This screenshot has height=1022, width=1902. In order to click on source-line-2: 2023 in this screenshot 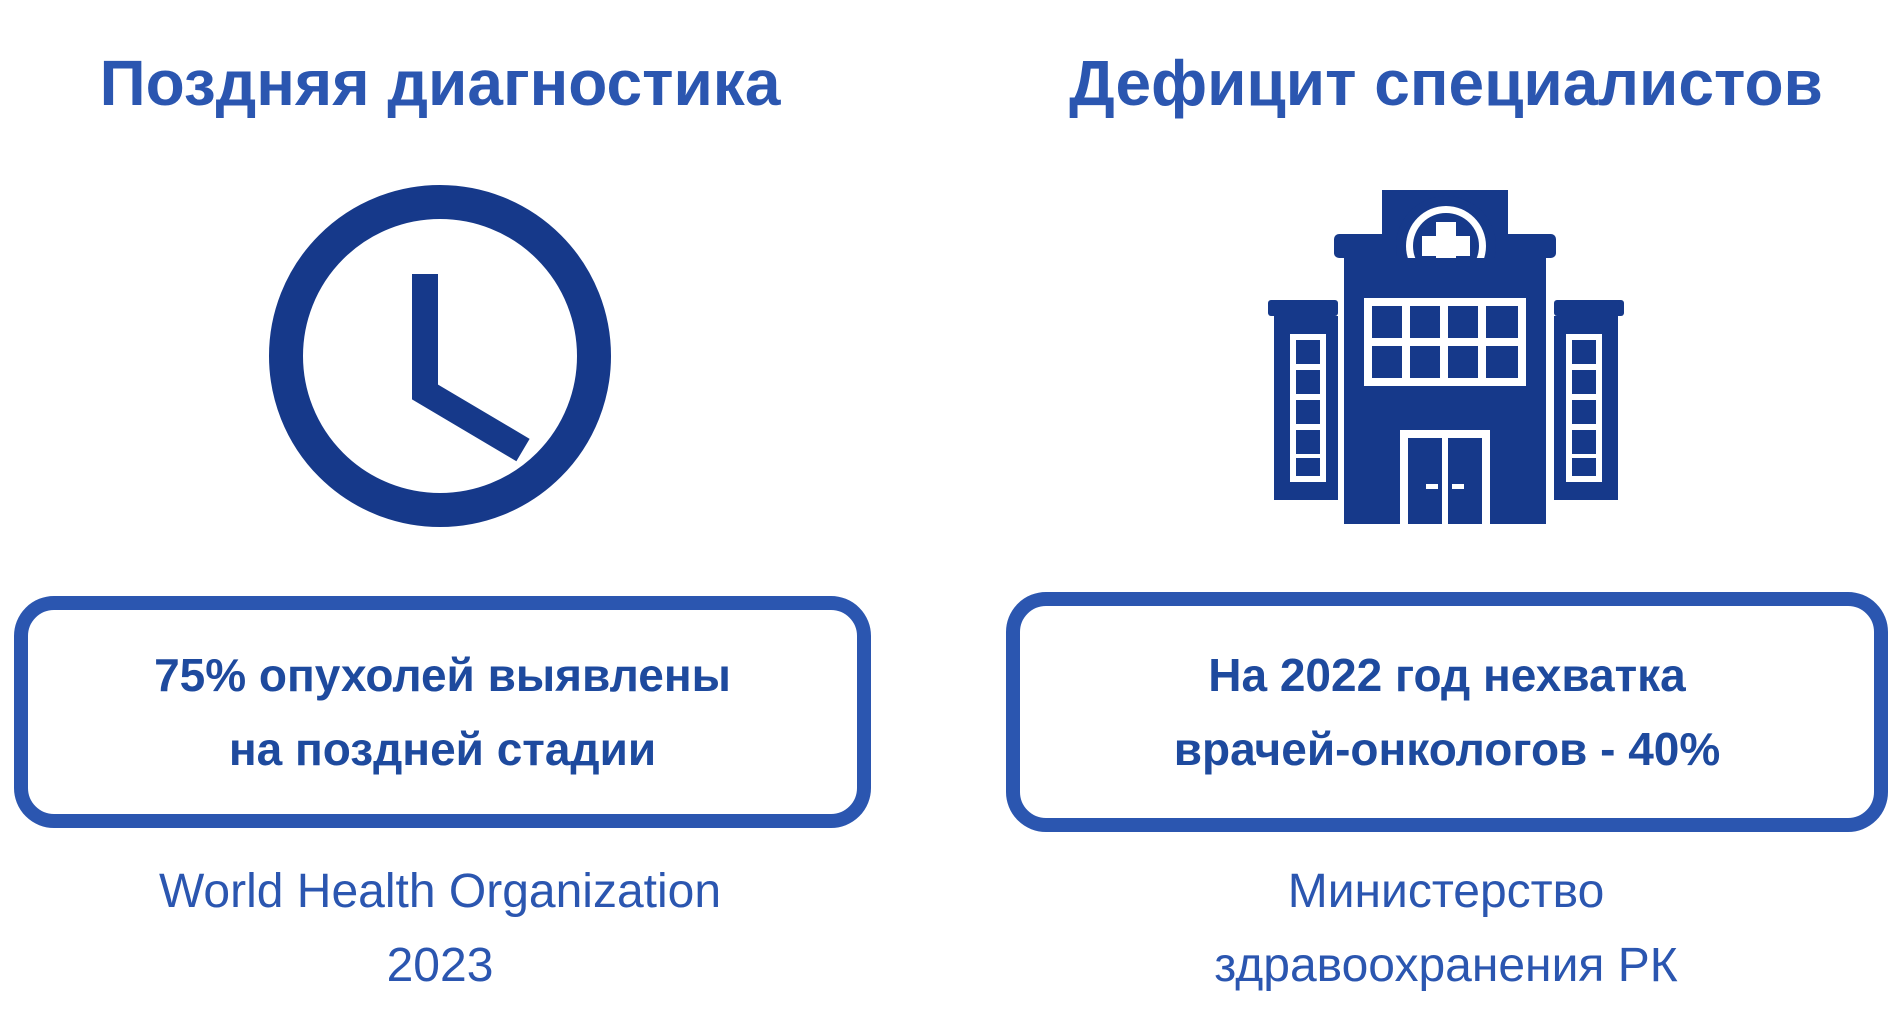, I will do `click(440, 965)`.